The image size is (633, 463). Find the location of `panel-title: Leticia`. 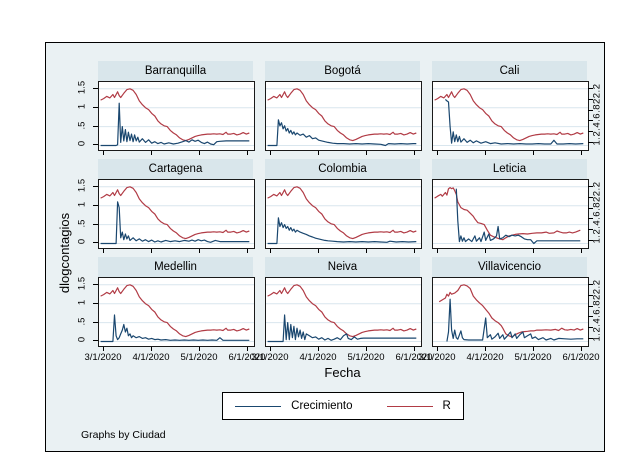

panel-title: Leticia is located at coordinates (509, 169).